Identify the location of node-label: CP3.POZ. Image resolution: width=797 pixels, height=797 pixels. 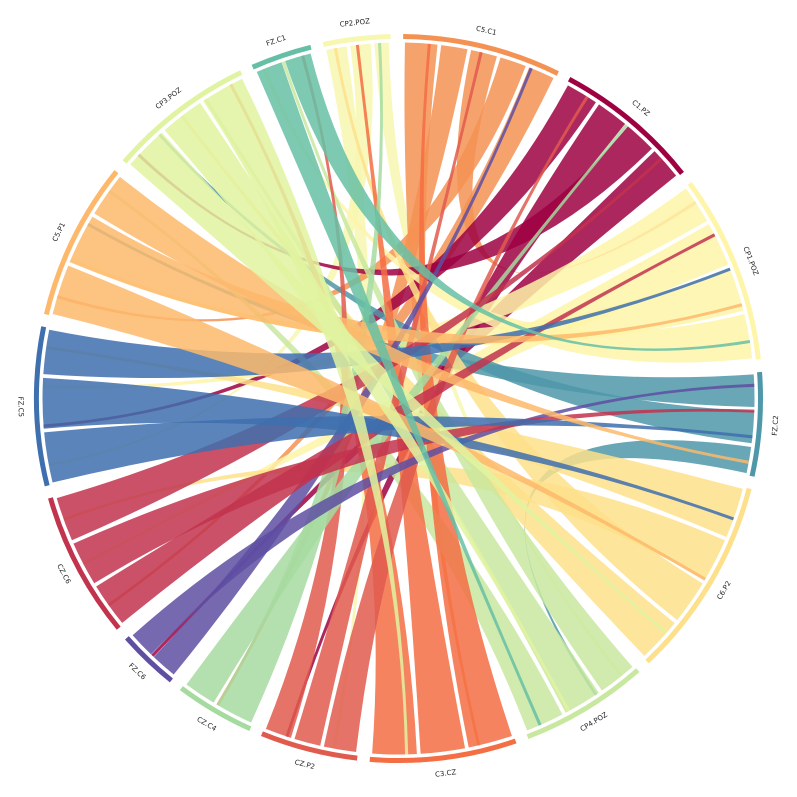
(168, 98).